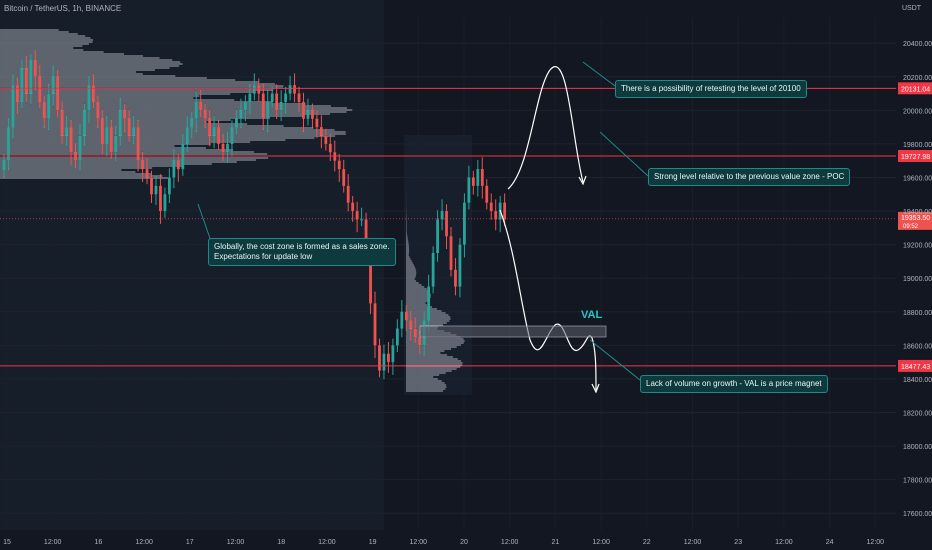 The image size is (932, 550). Describe the element at coordinates (917, 413) in the screenshot. I see `y-tick-label: 18200.00` at that location.